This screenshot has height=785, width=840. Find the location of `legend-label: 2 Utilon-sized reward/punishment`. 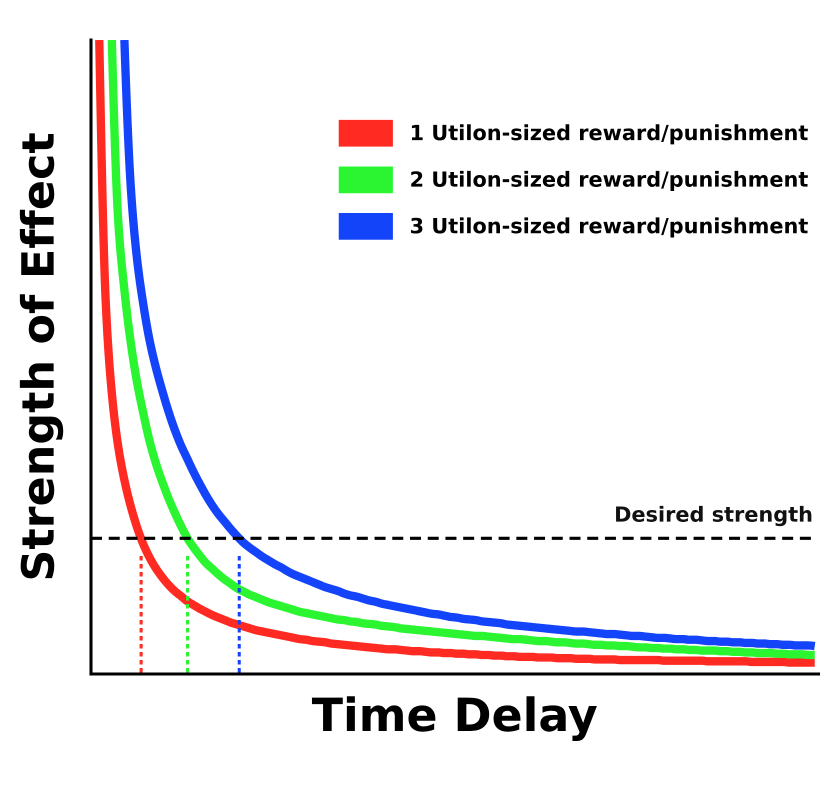

legend-label: 2 Utilon-sized reward/punishment is located at coordinates (609, 180).